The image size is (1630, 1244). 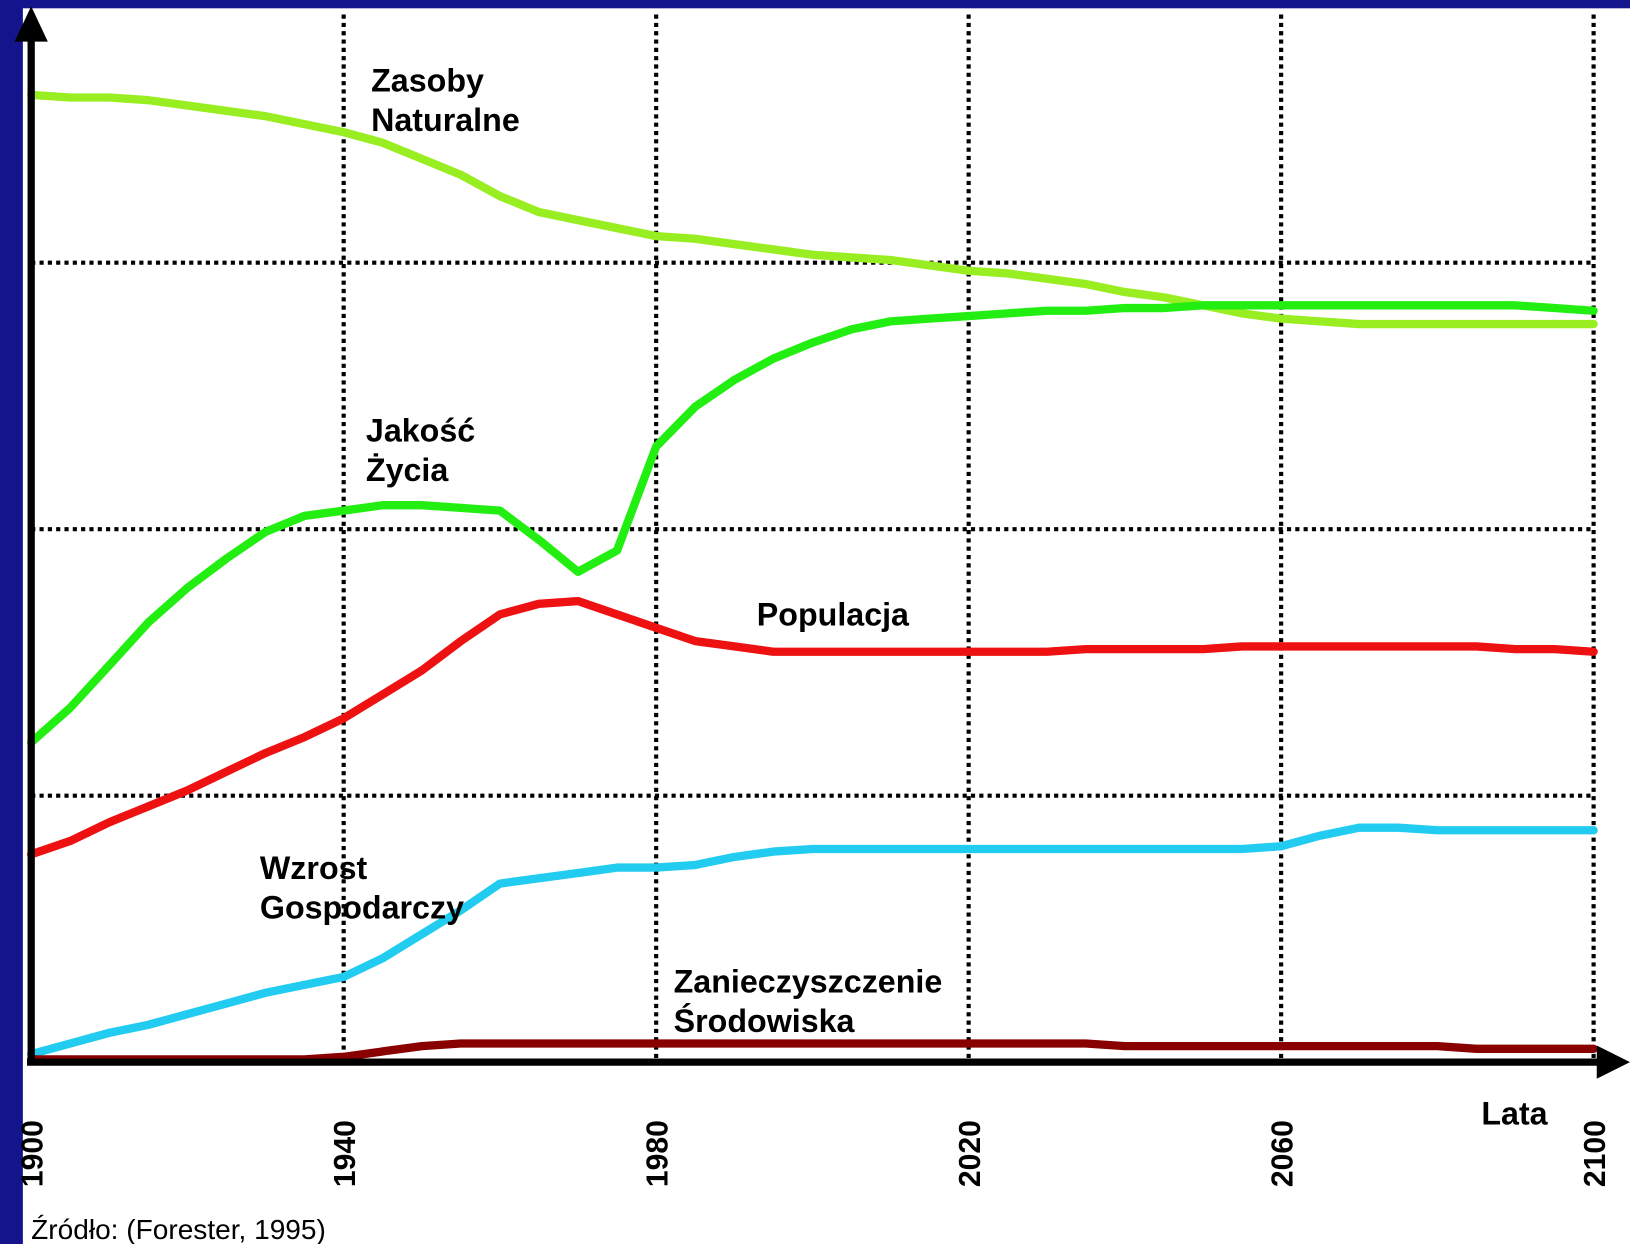 I want to click on series-label: Populacja, so click(x=833, y=615).